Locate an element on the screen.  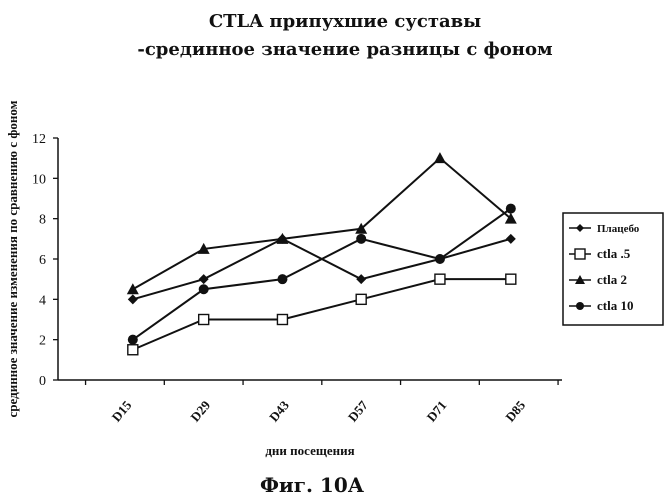
chart-title-line2: -срединное значение разницы с фоном is located at coordinates (345, 49).